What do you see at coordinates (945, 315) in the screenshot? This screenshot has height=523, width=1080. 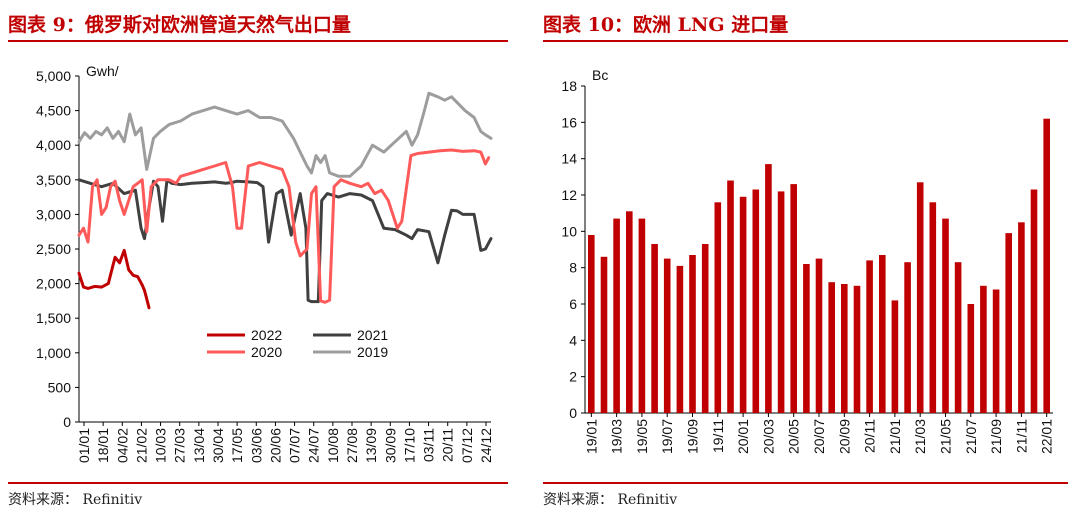 I see `bar-21/05` at bounding box center [945, 315].